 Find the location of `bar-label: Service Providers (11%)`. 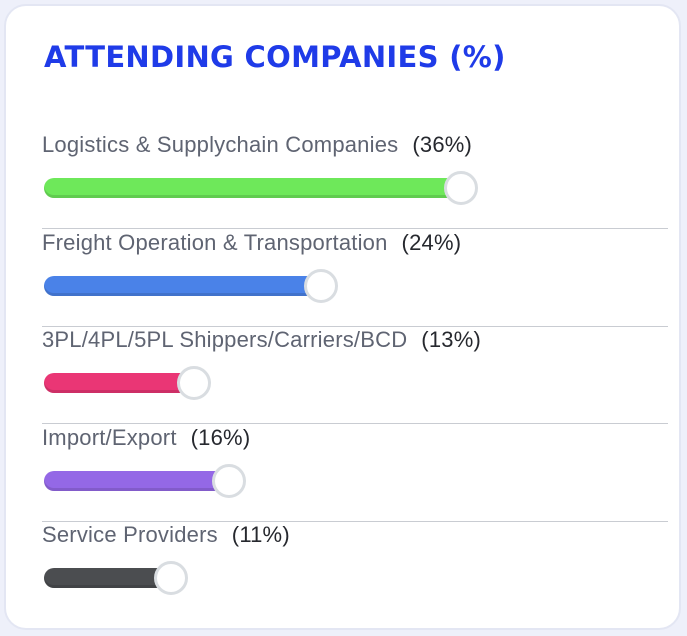

bar-label: Service Providers (11%) is located at coordinates (166, 535).